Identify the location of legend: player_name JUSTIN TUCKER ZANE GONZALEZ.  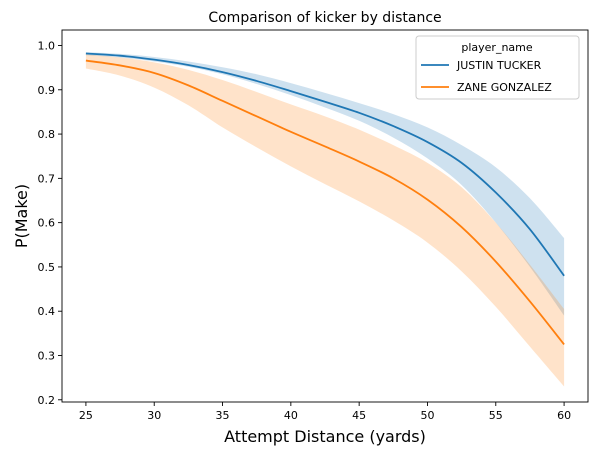
(497, 67).